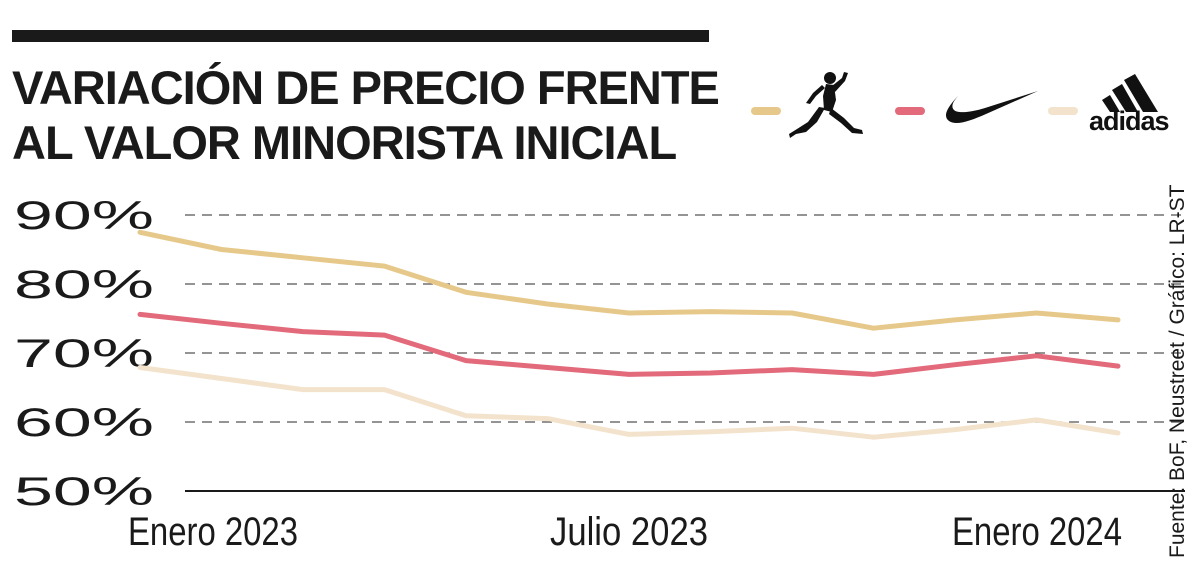 The image size is (1200, 570). Describe the element at coordinates (629, 532) in the screenshot. I see `x-tick-label: Julio 2023` at that location.